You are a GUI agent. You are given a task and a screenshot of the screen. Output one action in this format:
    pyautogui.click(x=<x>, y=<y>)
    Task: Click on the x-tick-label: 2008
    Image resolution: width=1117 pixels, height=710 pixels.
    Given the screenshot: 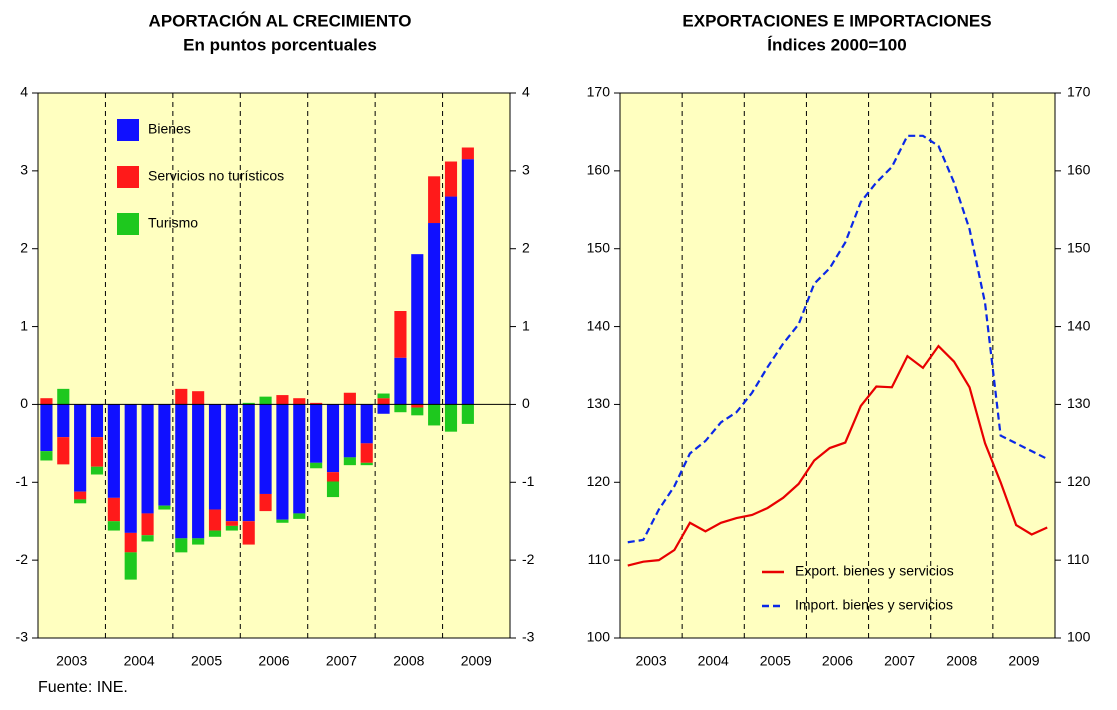 What is the action you would take?
    pyautogui.click(x=961, y=661)
    